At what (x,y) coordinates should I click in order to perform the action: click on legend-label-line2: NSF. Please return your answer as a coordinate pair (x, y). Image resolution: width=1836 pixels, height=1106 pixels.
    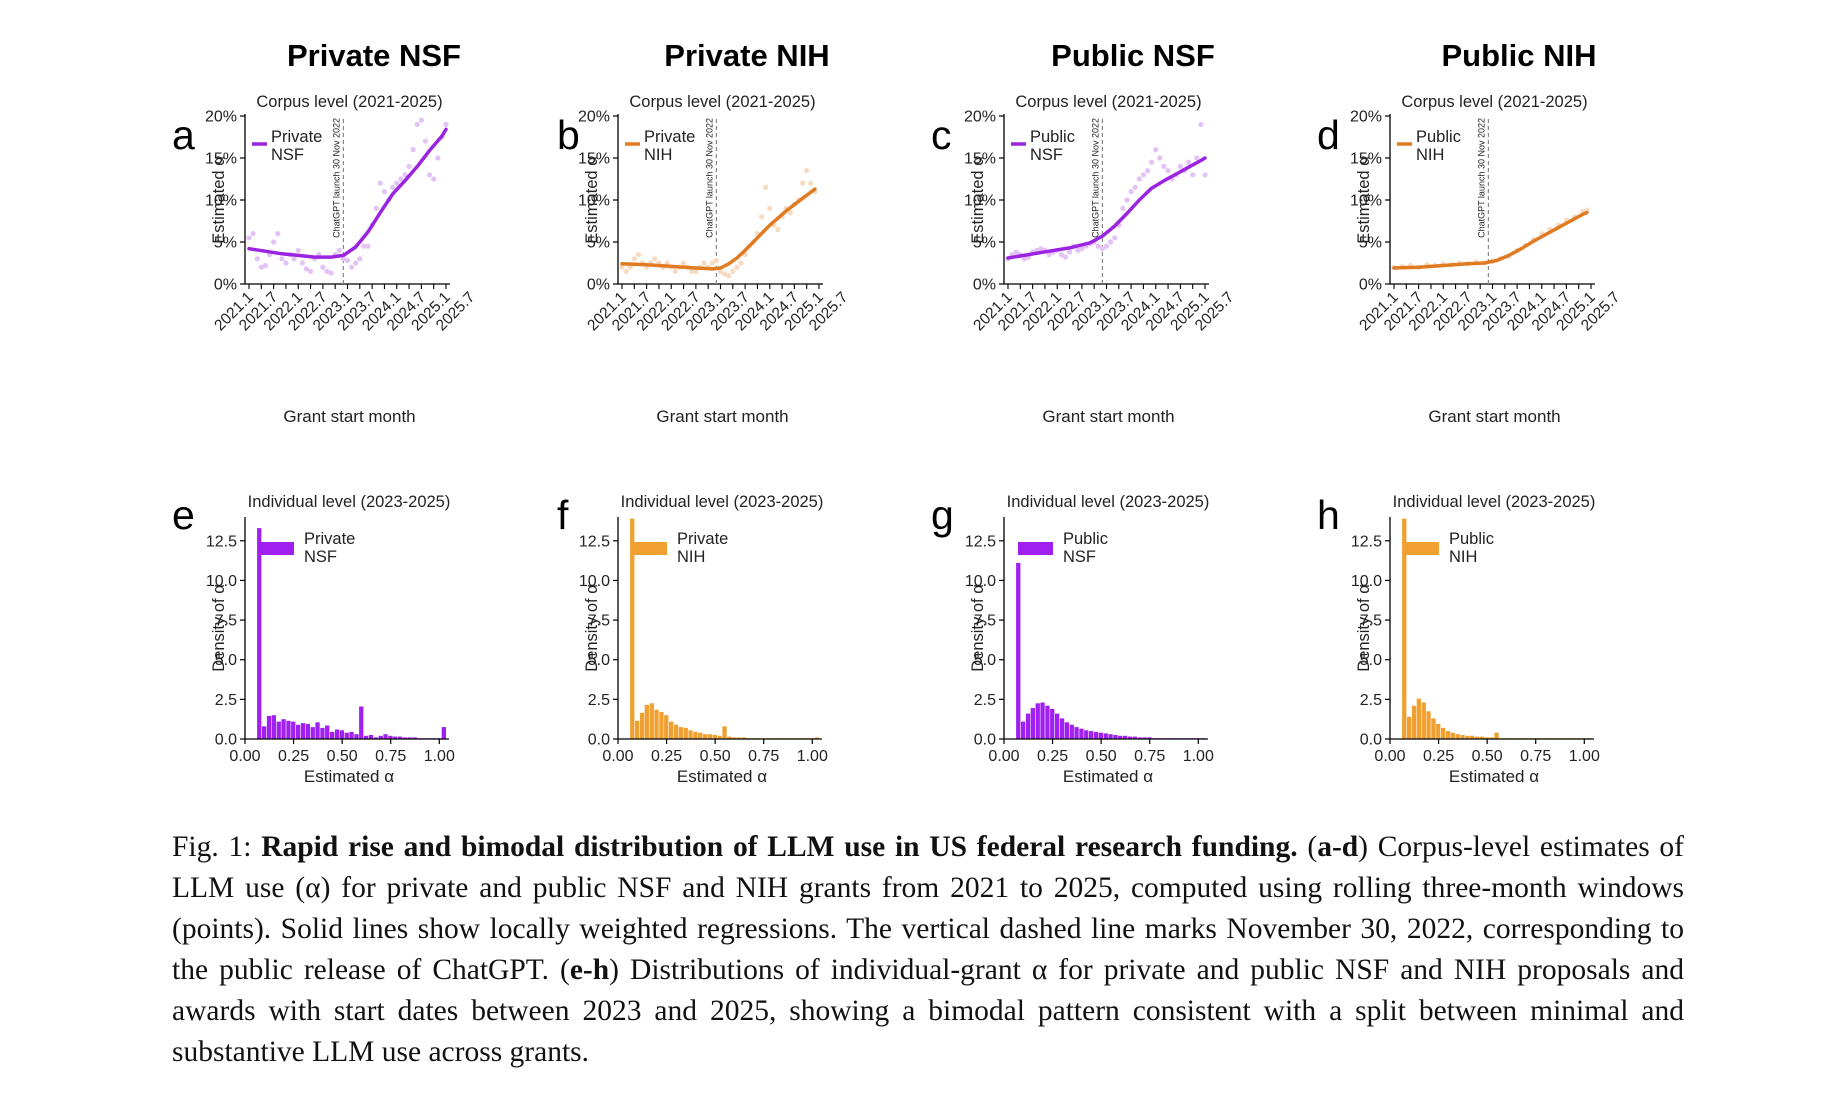
    Looking at the image, I should click on (1079, 557).